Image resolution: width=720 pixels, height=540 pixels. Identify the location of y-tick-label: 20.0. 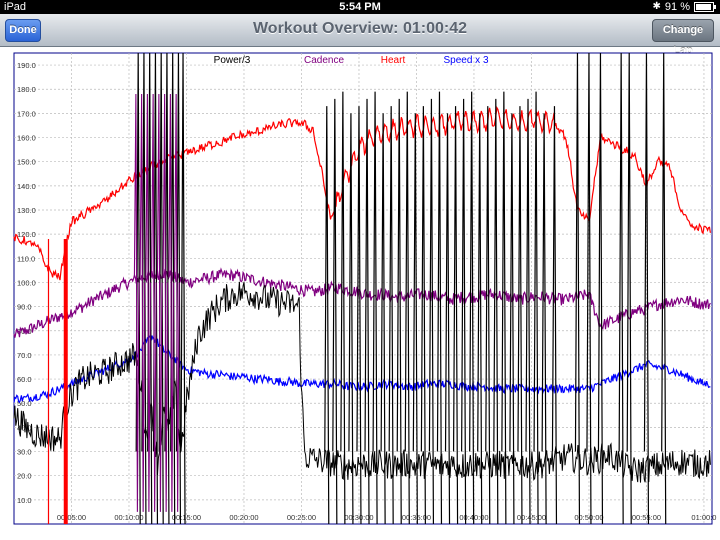
(24, 476).